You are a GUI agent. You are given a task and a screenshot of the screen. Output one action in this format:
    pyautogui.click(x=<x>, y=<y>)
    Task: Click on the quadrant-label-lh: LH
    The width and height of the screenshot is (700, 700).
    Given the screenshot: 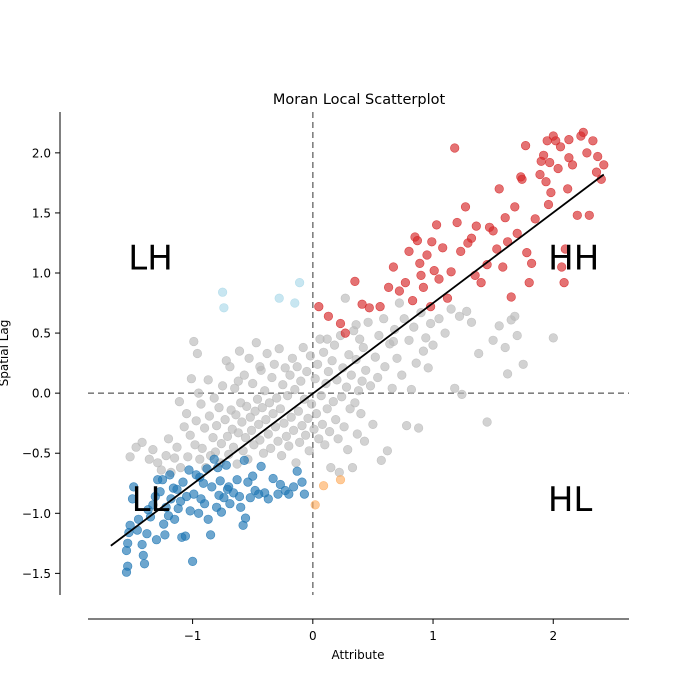 What is the action you would take?
    pyautogui.click(x=150, y=258)
    